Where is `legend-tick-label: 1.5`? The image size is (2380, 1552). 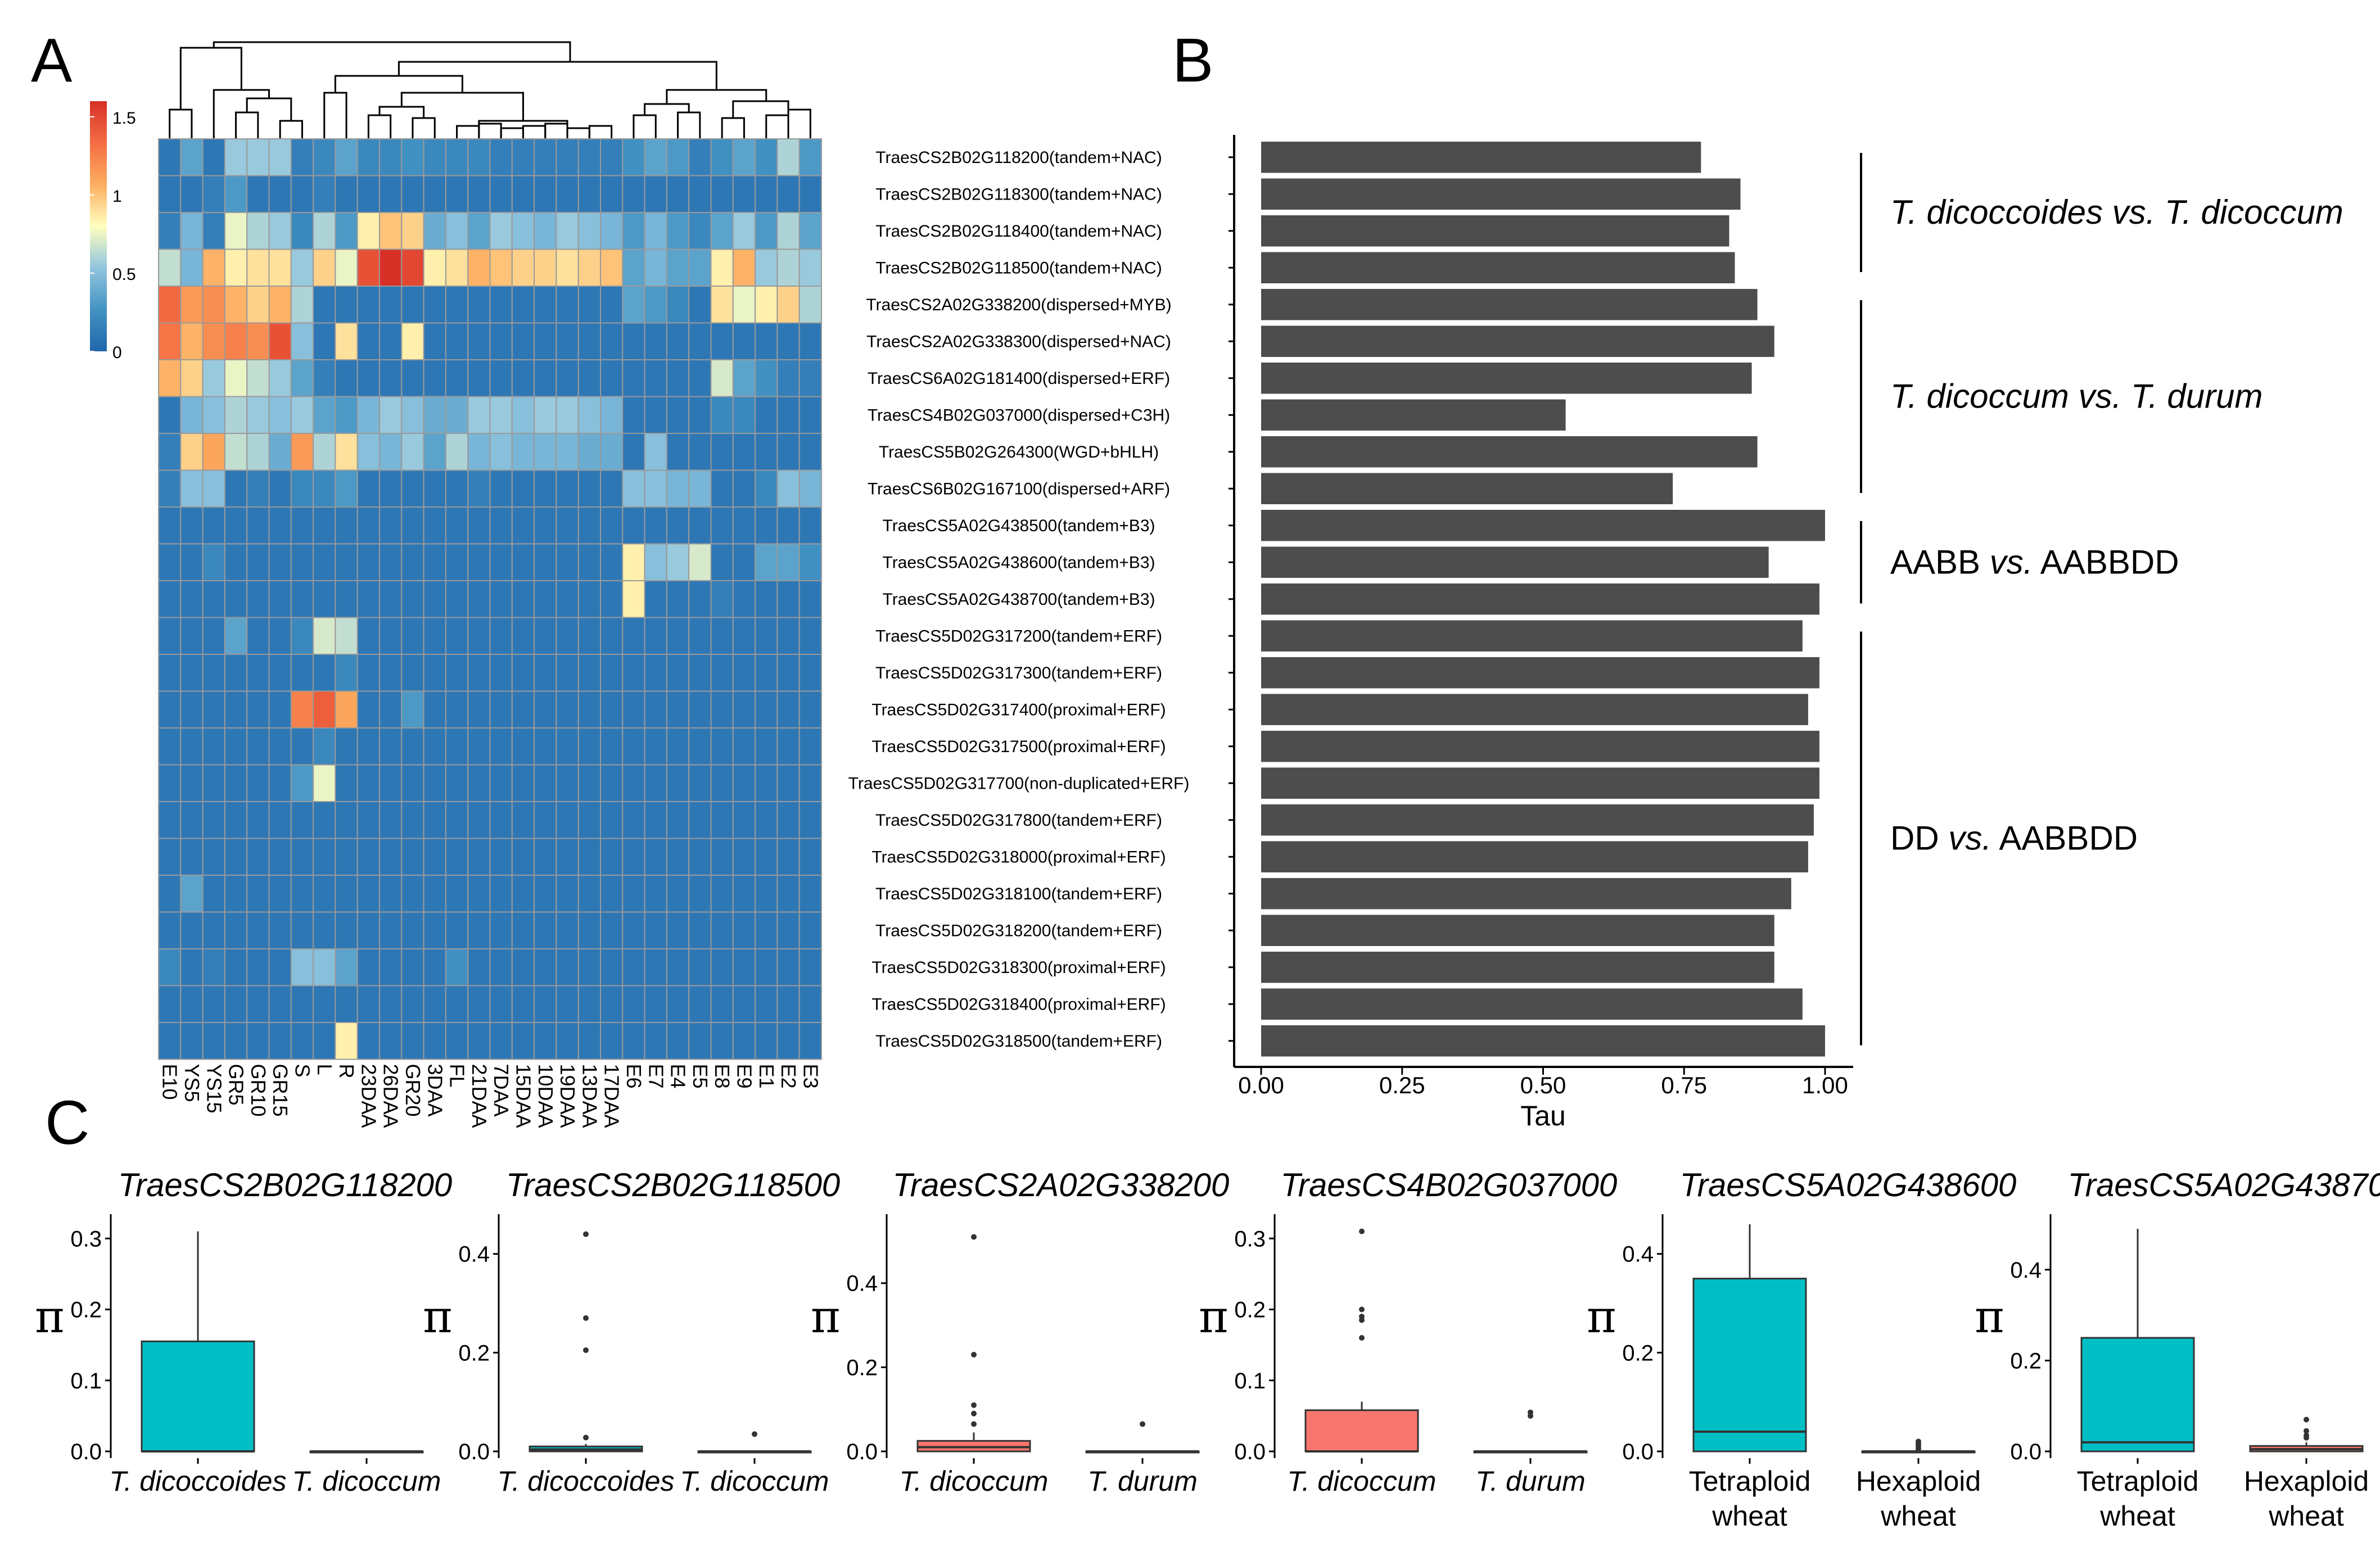 legend-tick-label: 1.5 is located at coordinates (124, 118).